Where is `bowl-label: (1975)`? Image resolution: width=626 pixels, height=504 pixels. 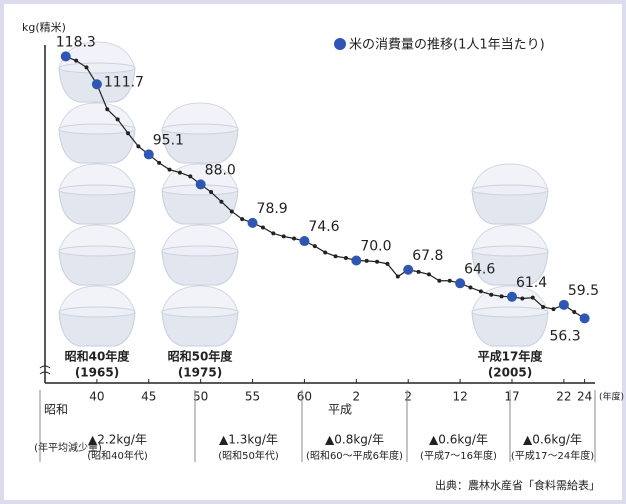
bowl-label: (1975) is located at coordinates (200, 373).